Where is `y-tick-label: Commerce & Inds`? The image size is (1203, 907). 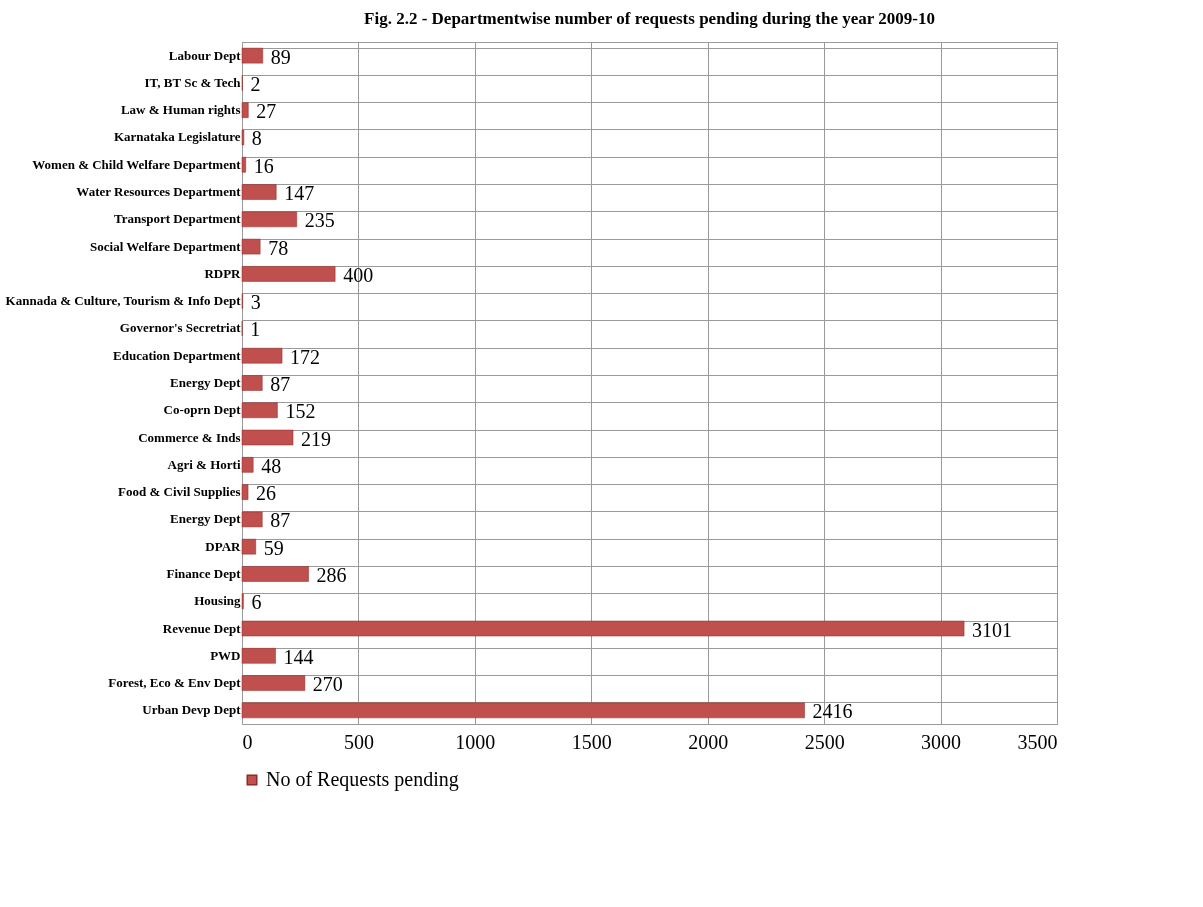 y-tick-label: Commerce & Inds is located at coordinates (189, 437).